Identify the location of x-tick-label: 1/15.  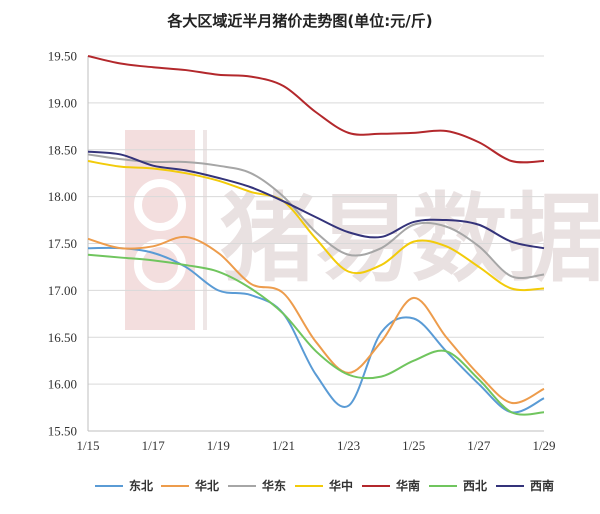
(87, 445).